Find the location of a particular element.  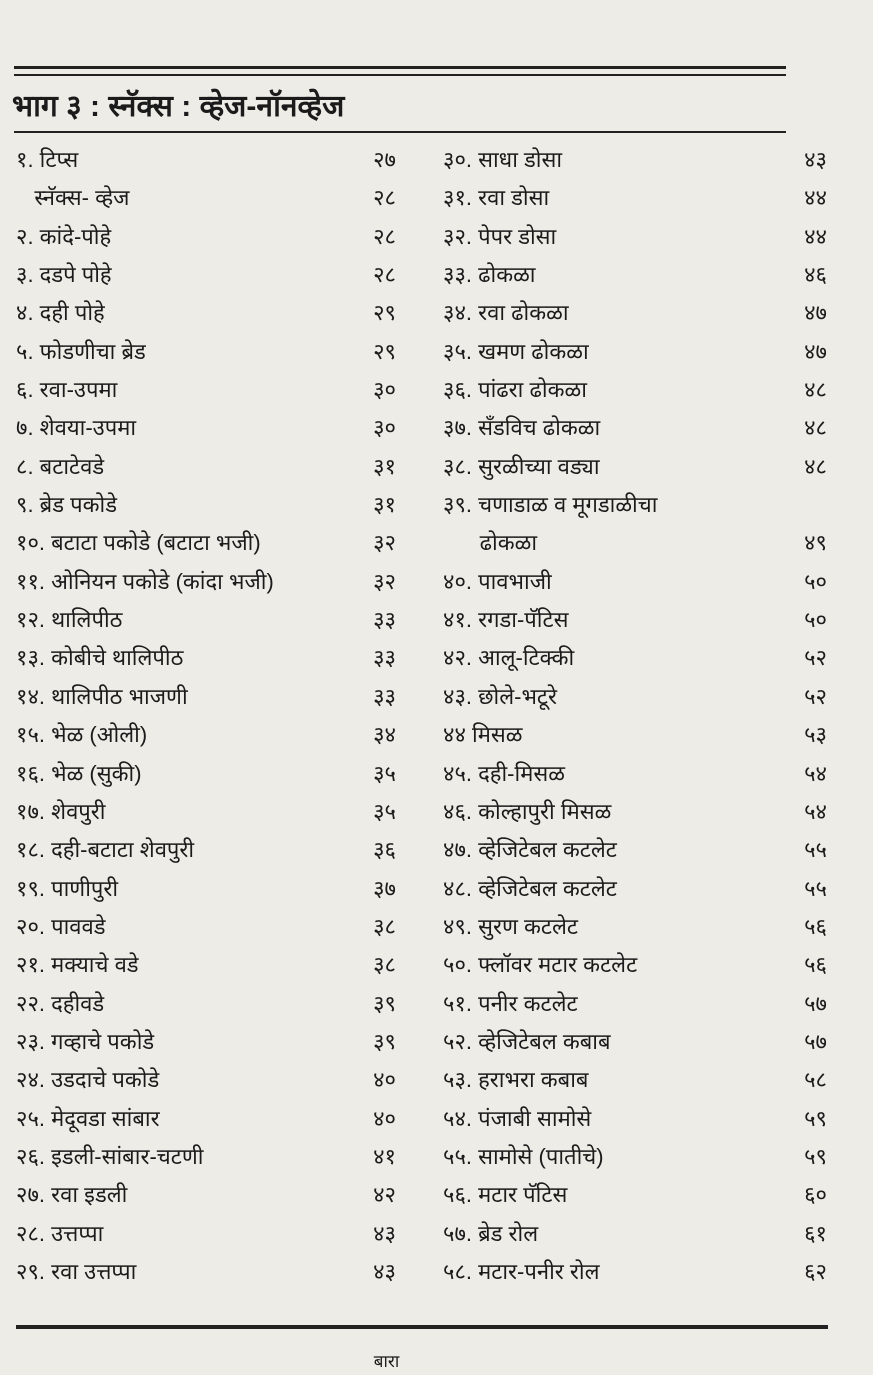

toc-entry-page: ४१ is located at coordinates (384, 1156).